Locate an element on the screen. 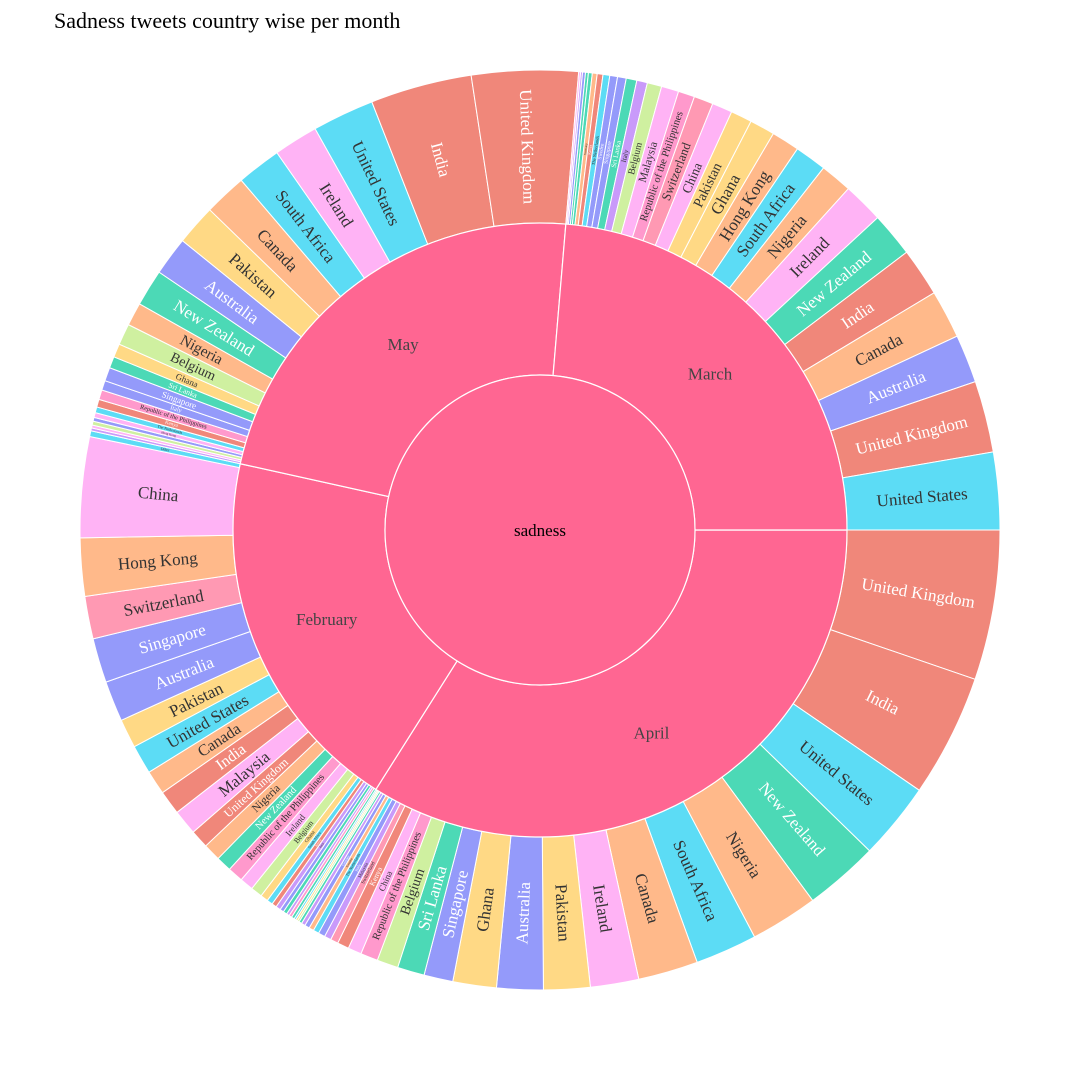  country-label-april-germany: Germany is located at coordinates (346, 860).